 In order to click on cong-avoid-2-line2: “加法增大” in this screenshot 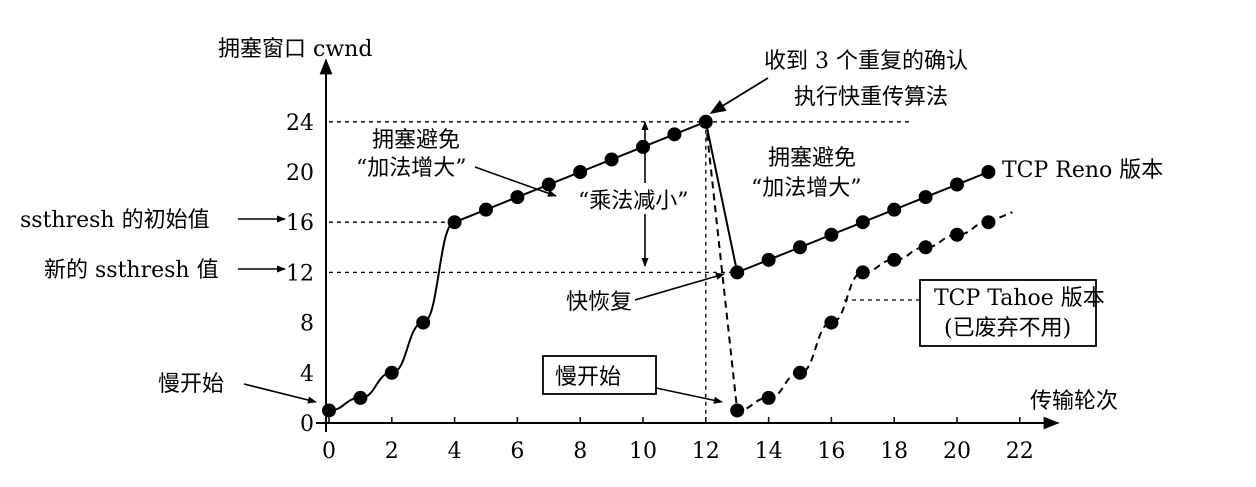, I will do `click(806, 188)`.